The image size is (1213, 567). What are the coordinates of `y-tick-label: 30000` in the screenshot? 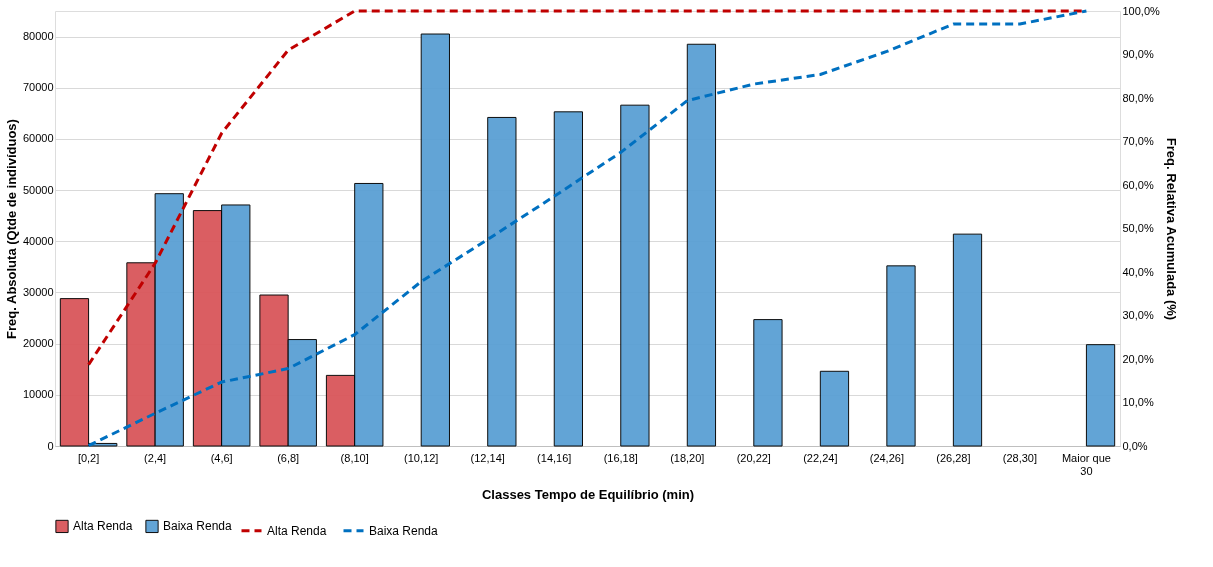 It's located at (38, 291).